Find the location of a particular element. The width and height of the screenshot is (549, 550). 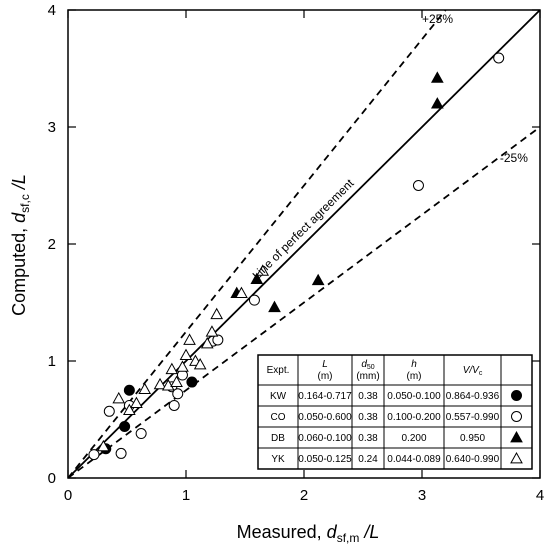

legend-cell-0-1: 0.164-0.717 is located at coordinates (325, 396).